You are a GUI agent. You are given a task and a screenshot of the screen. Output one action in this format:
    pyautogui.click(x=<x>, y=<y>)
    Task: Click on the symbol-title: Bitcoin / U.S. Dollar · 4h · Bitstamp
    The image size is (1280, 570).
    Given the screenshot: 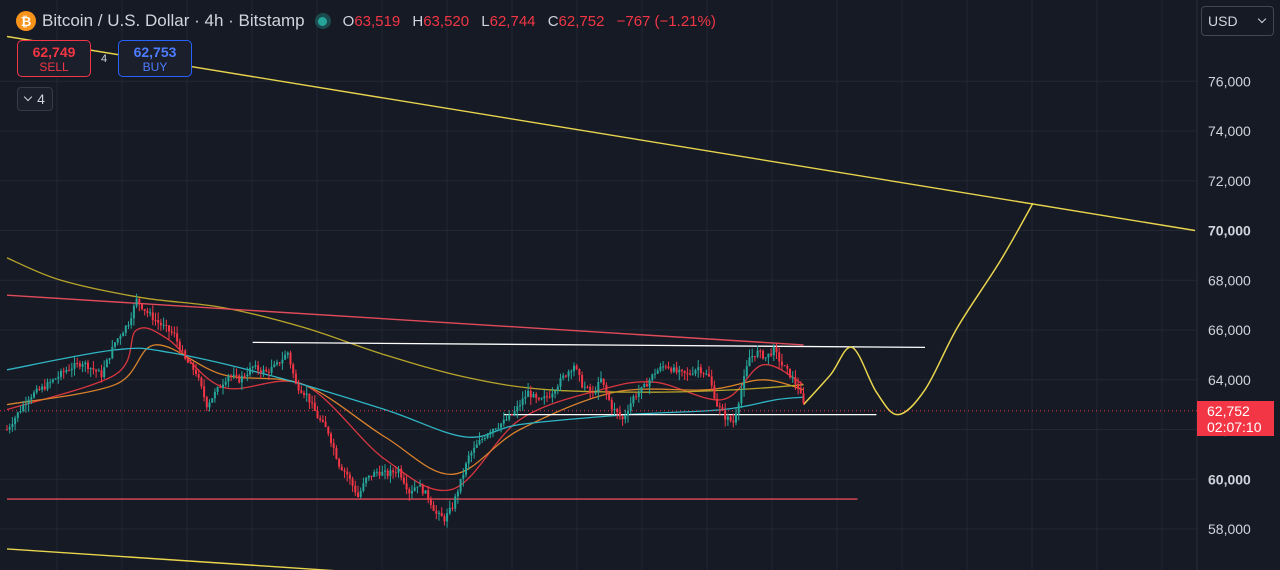 What is the action you would take?
    pyautogui.click(x=173, y=20)
    